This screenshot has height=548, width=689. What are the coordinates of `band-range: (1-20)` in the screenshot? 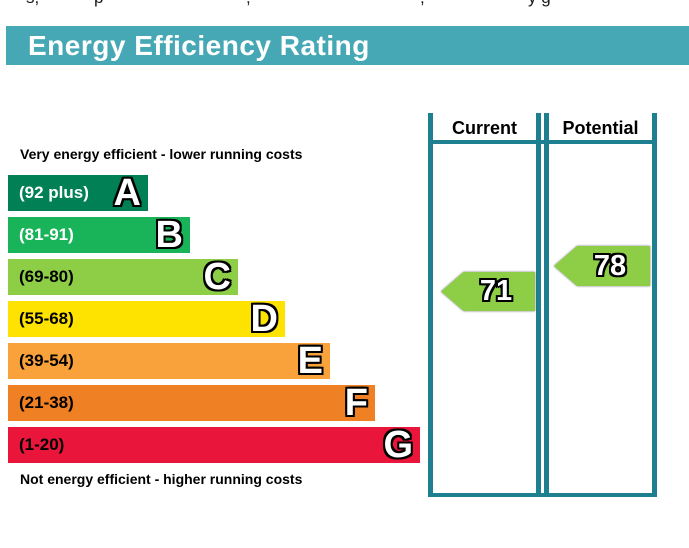 It's located at (42, 444).